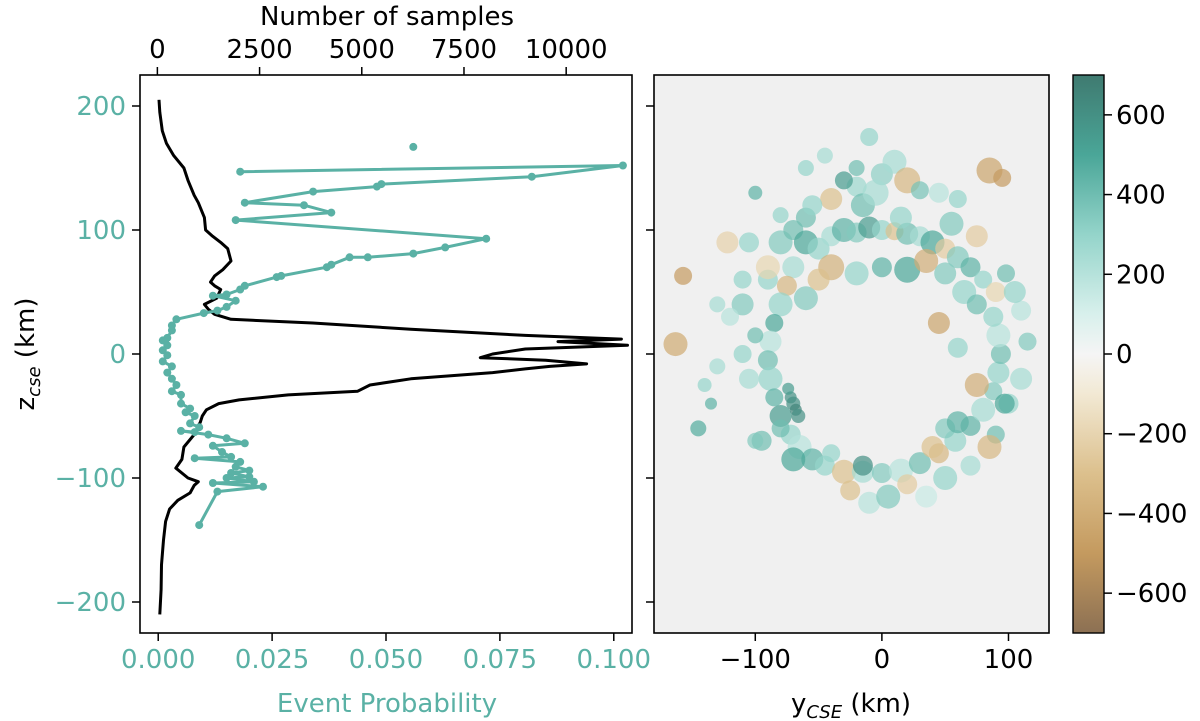  Describe the element at coordinates (272, 660) in the screenshot. I see `x-tick-label: 0.025` at that location.